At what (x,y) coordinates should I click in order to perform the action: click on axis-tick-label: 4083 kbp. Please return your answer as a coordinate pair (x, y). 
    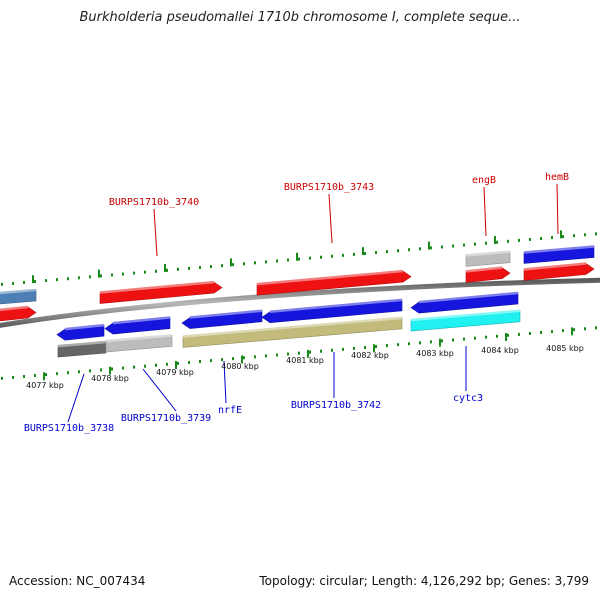
    Looking at the image, I should click on (435, 353).